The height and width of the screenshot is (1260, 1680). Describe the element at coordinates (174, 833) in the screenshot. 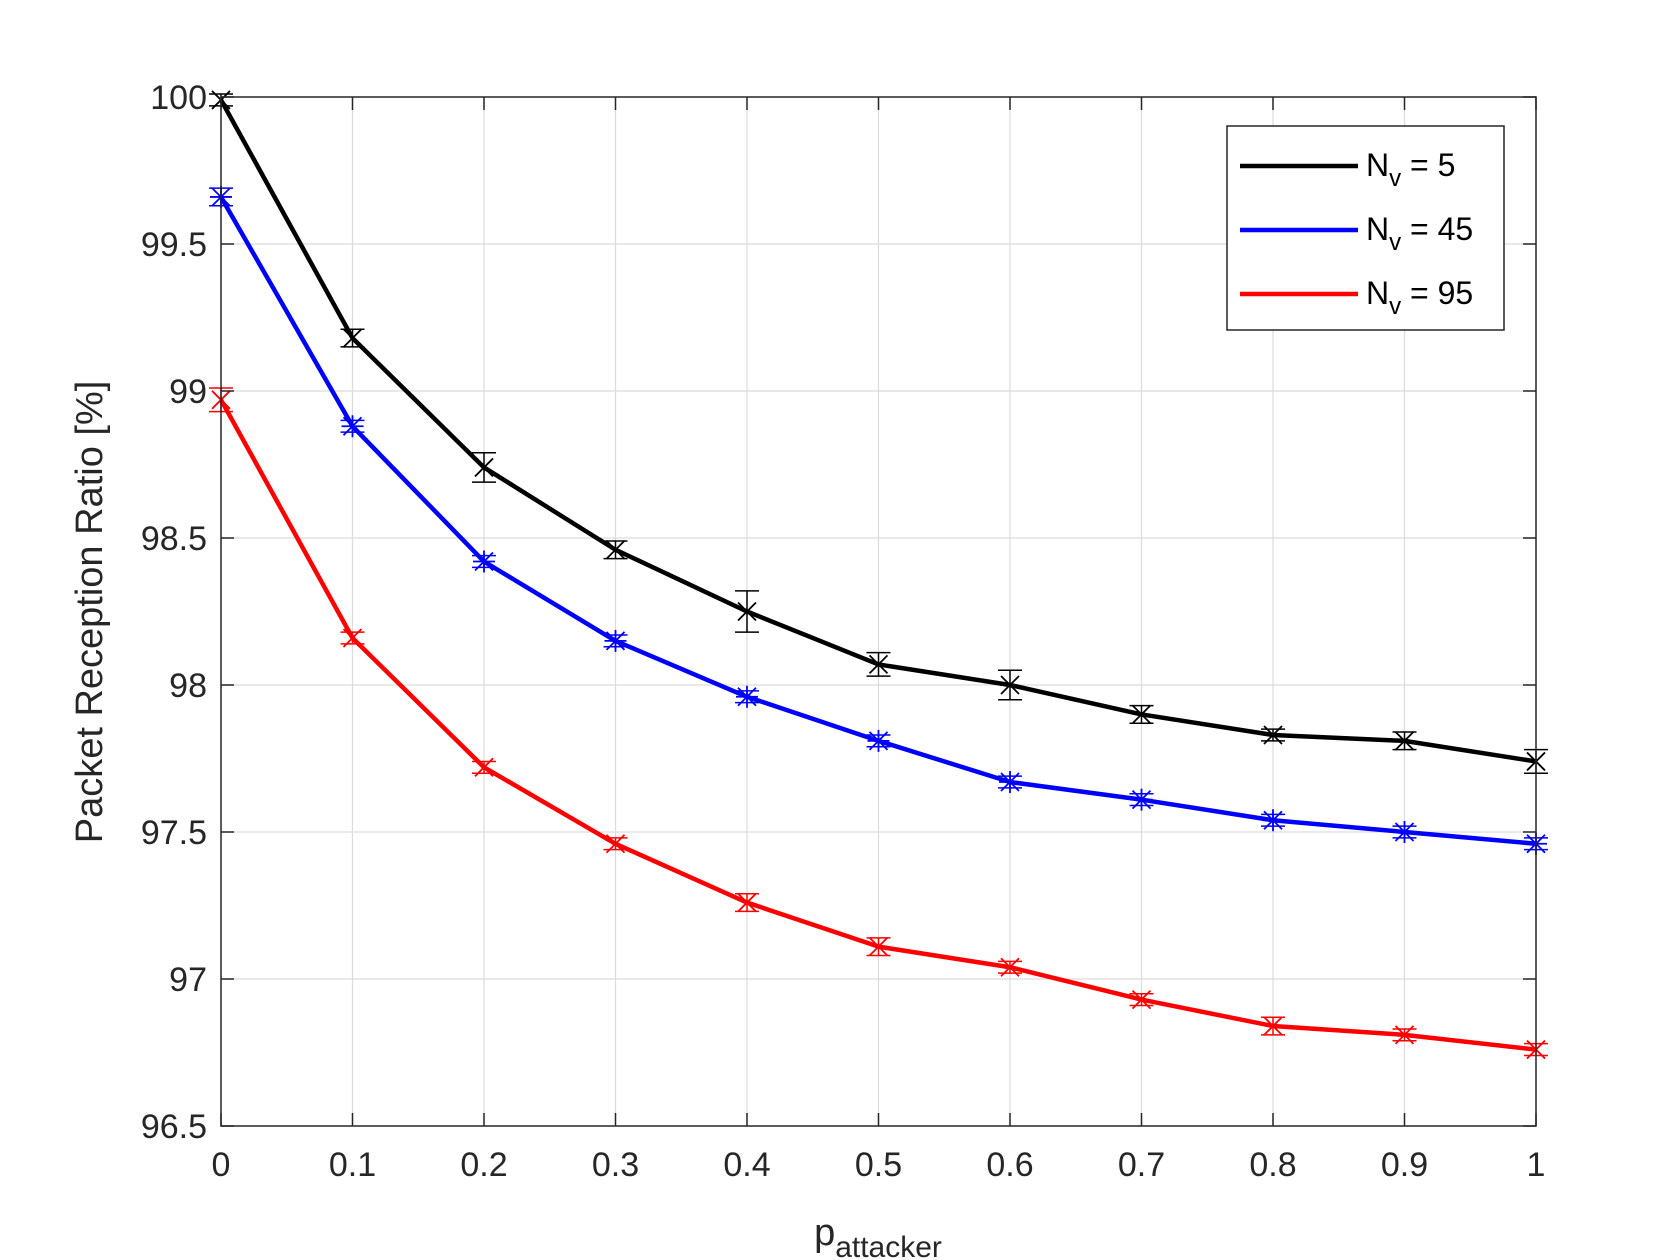

I see `y-tick-label: 97.5` at that location.